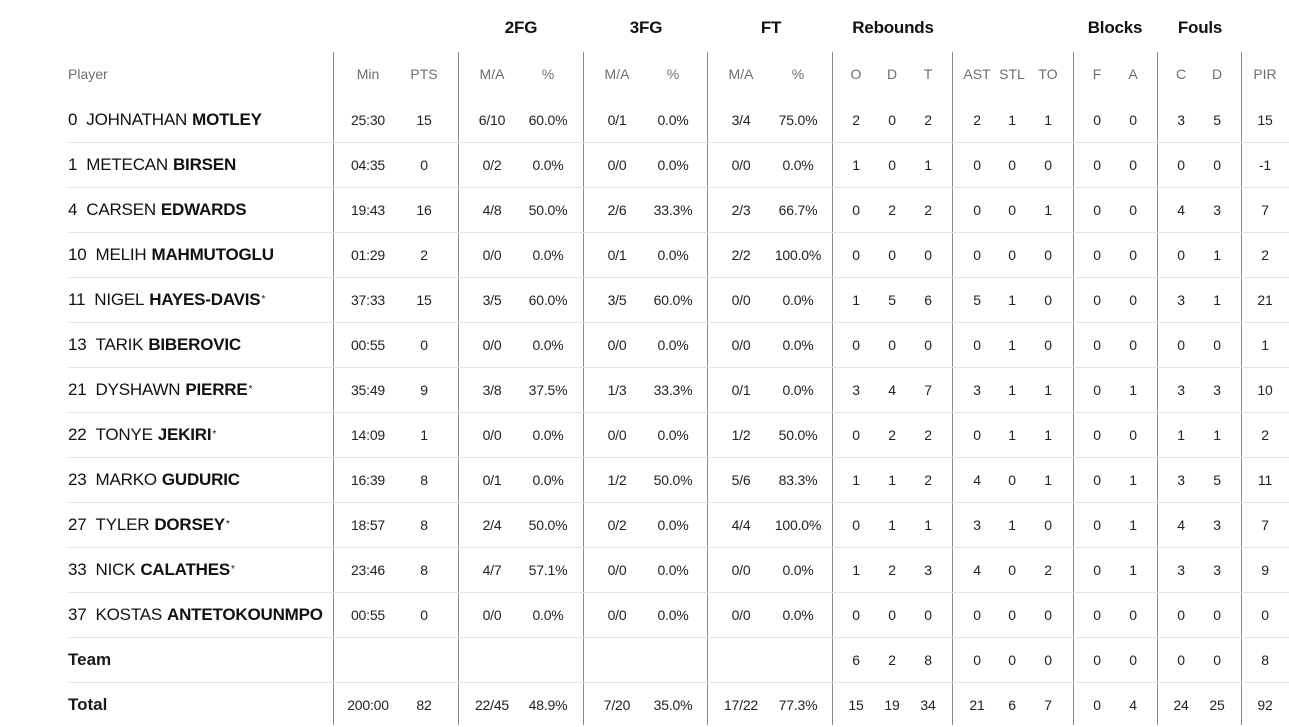 This screenshot has width=1289, height=727. I want to click on stat-reb-d: 2, so click(892, 569).